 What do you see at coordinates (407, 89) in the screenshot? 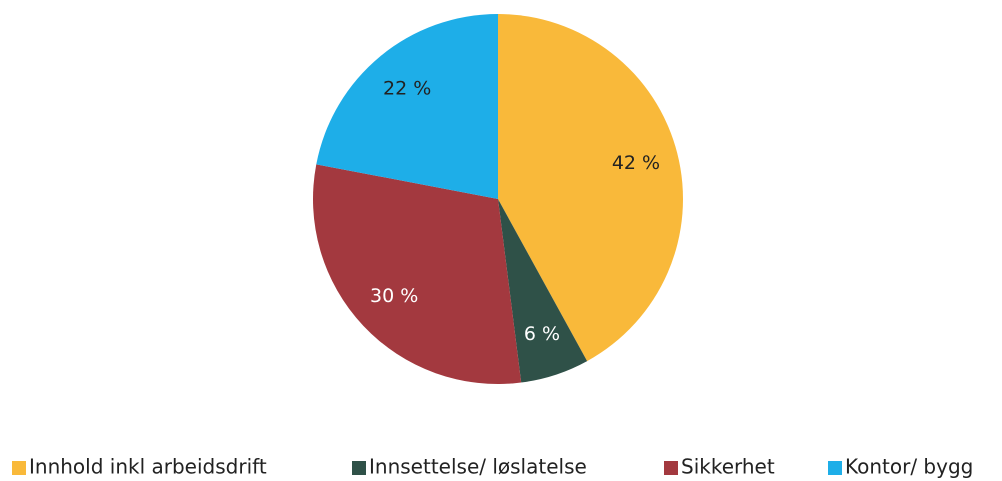
I see `data-label: 22 %` at bounding box center [407, 89].